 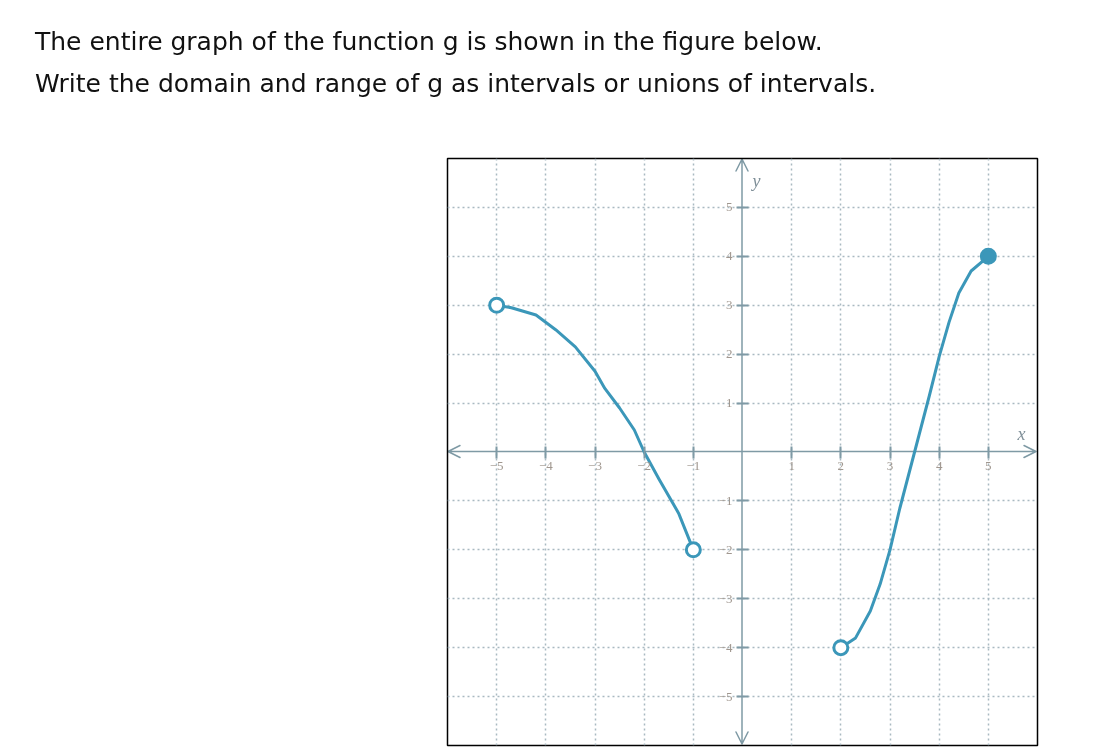 I want to click on y-tick-label: 3, so click(x=729, y=305).